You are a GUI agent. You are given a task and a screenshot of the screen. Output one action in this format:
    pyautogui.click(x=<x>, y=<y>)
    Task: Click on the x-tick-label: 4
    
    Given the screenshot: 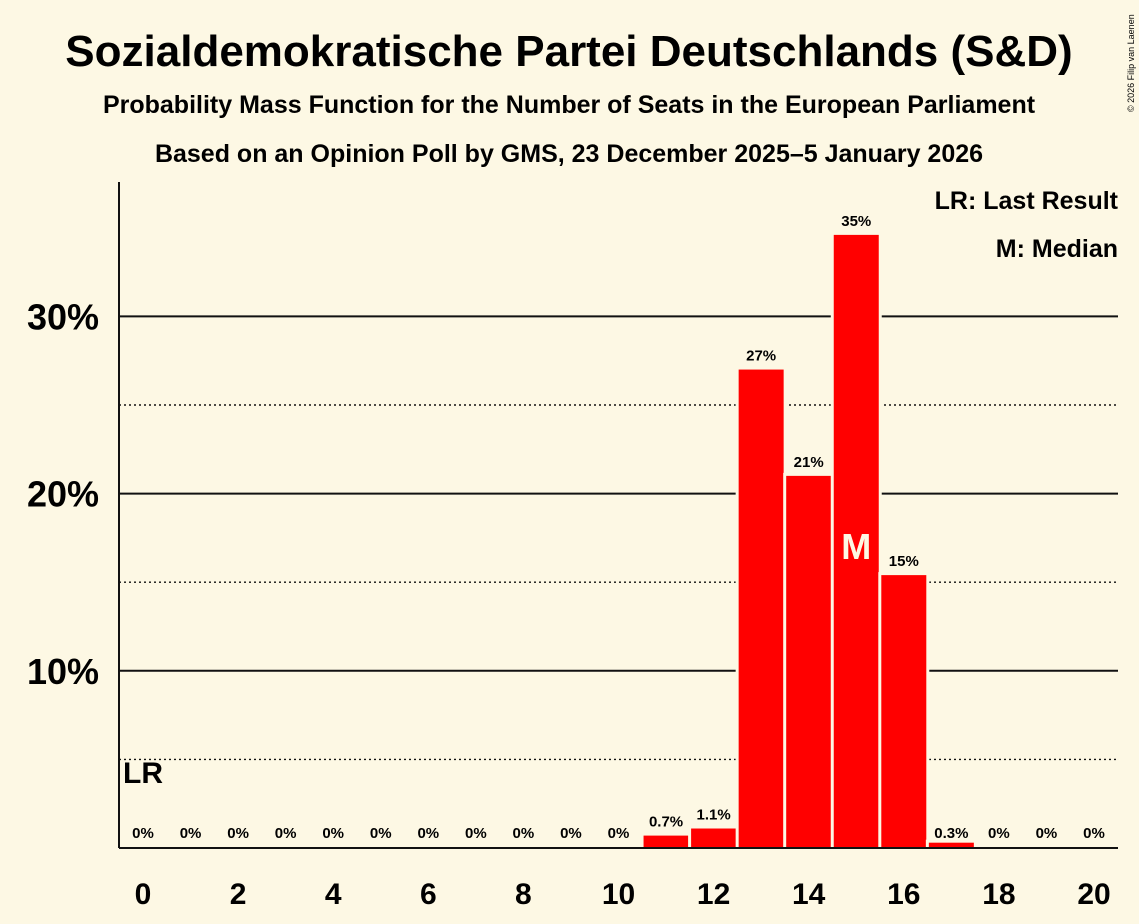 What is the action you would take?
    pyautogui.click(x=333, y=894)
    